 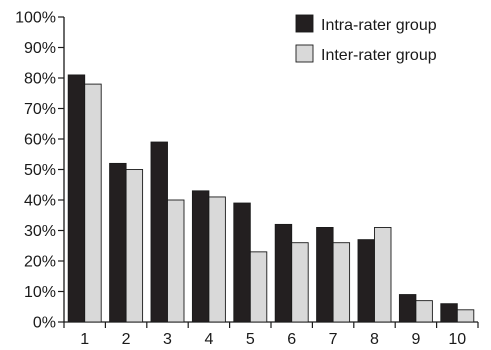 What do you see at coordinates (40, 140) in the screenshot?
I see `y-tick-label: 60%` at bounding box center [40, 140].